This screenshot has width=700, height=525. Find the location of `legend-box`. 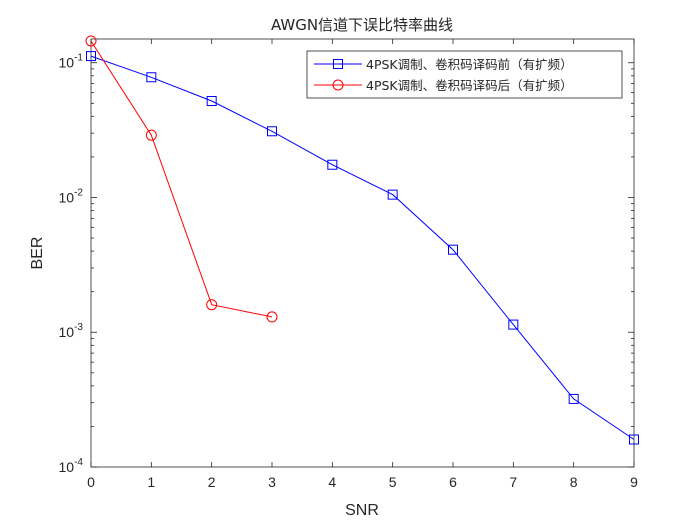

legend-box is located at coordinates (464, 74).